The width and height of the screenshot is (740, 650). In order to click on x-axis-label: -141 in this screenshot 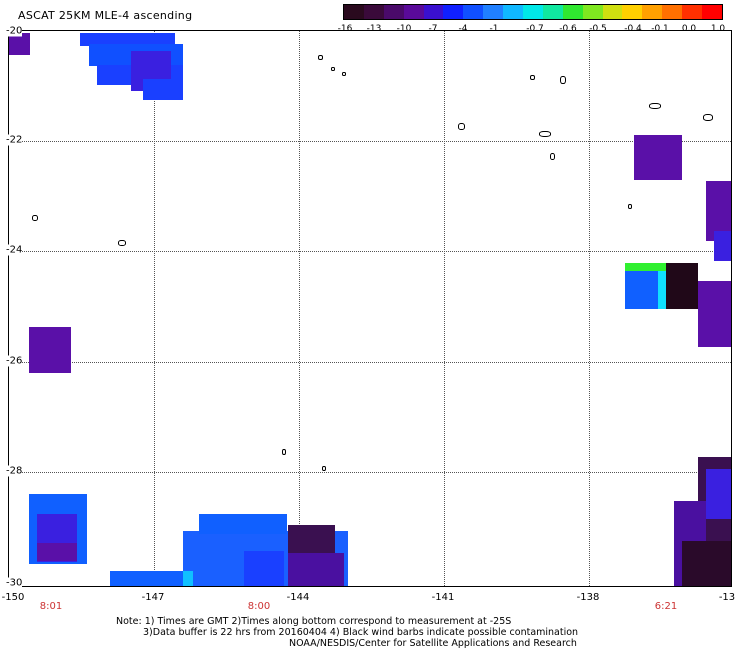, I will do `click(443, 597)`.